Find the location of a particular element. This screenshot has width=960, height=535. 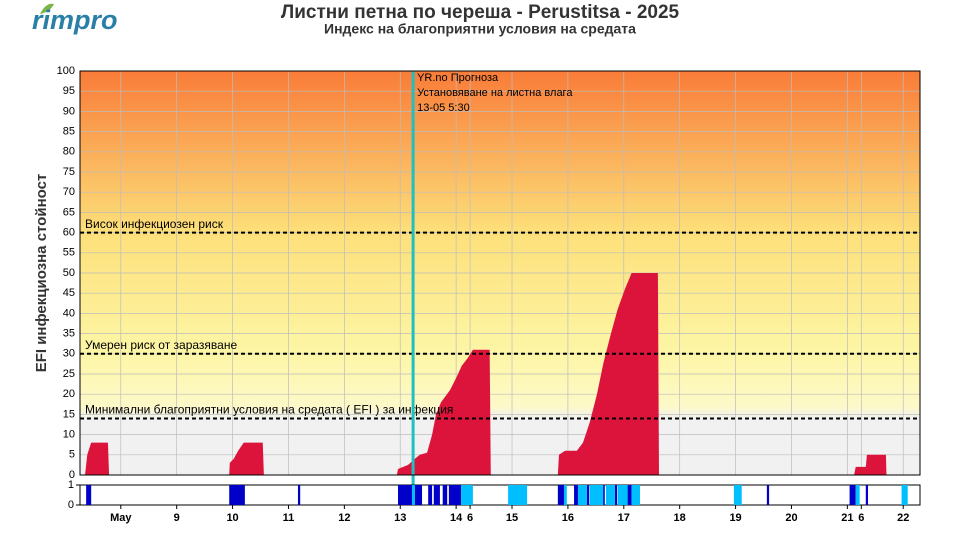

y-tick-label: 65 is located at coordinates (69, 212).